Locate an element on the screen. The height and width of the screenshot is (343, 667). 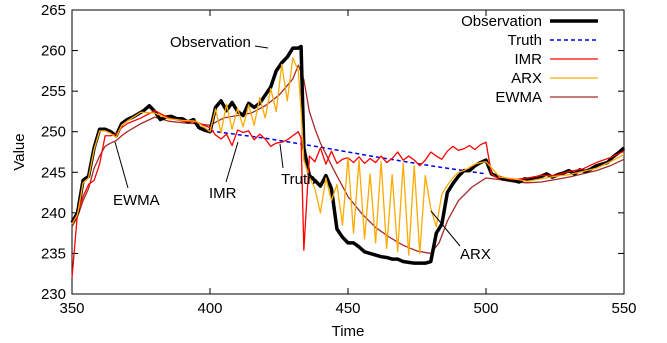
x-tick-label: 350 is located at coordinates (71, 308).